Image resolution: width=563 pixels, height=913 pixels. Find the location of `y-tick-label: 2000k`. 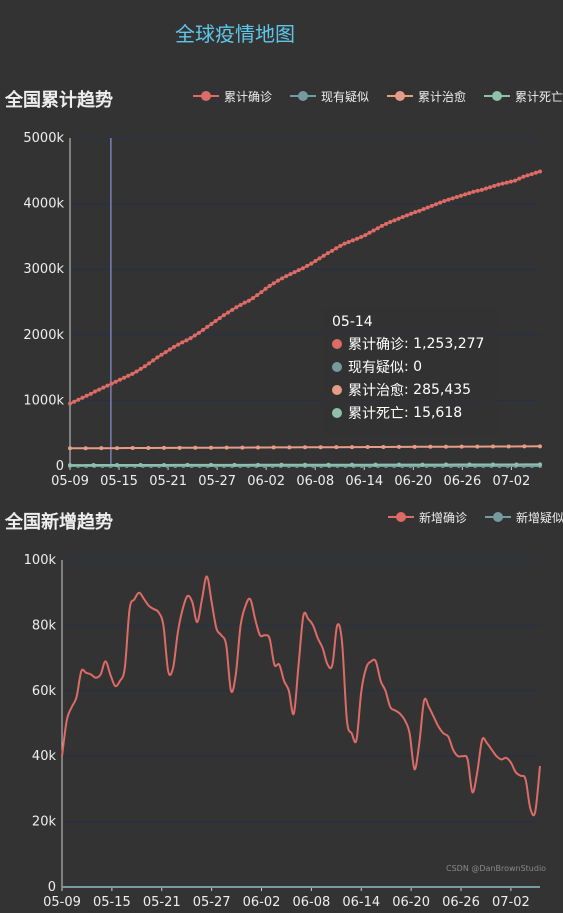

y-tick-label: 2000k is located at coordinates (43, 335).